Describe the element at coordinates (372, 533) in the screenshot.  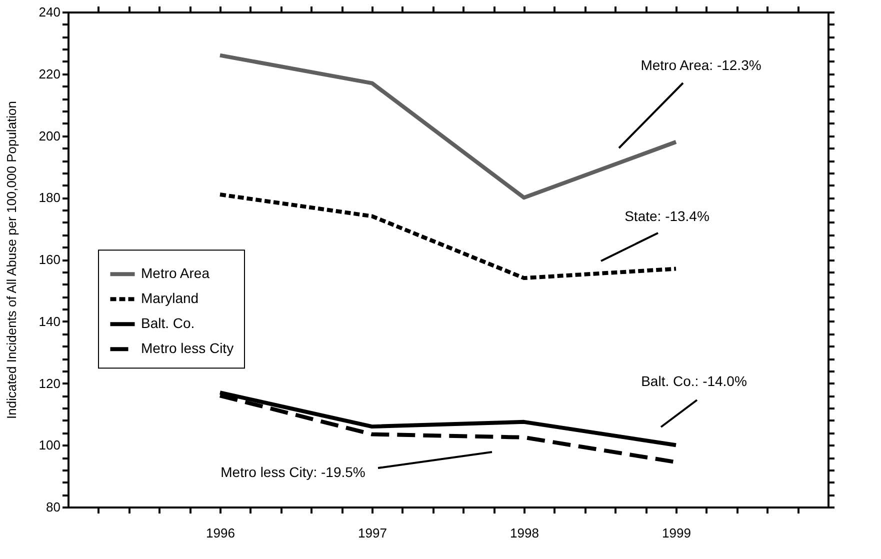
I see `x-tick-label: 1997` at that location.